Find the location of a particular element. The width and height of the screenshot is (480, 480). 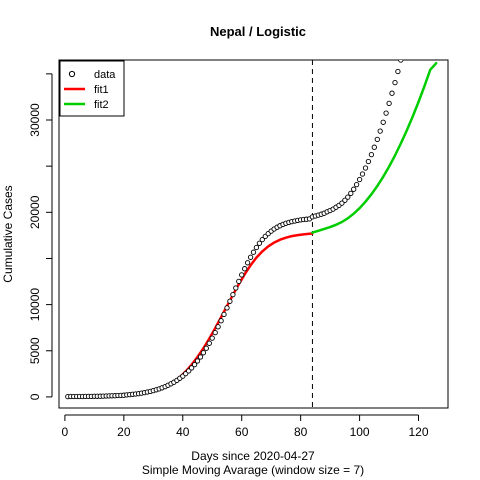

y-axis-label: Cumulative Cases is located at coordinates (8, 233).